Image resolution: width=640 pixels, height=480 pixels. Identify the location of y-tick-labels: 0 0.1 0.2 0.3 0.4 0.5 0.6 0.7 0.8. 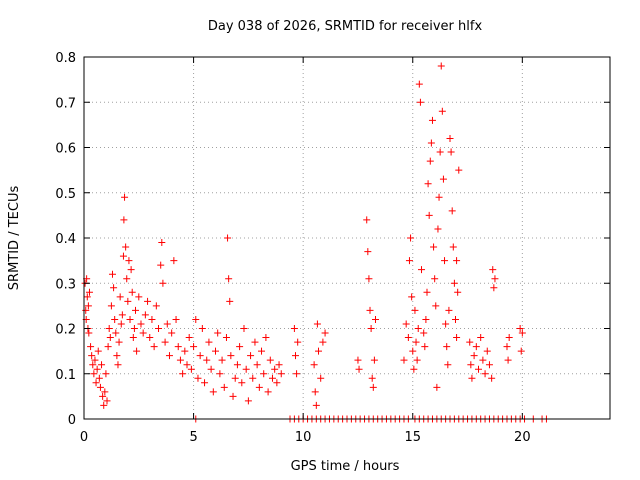
(65, 239).